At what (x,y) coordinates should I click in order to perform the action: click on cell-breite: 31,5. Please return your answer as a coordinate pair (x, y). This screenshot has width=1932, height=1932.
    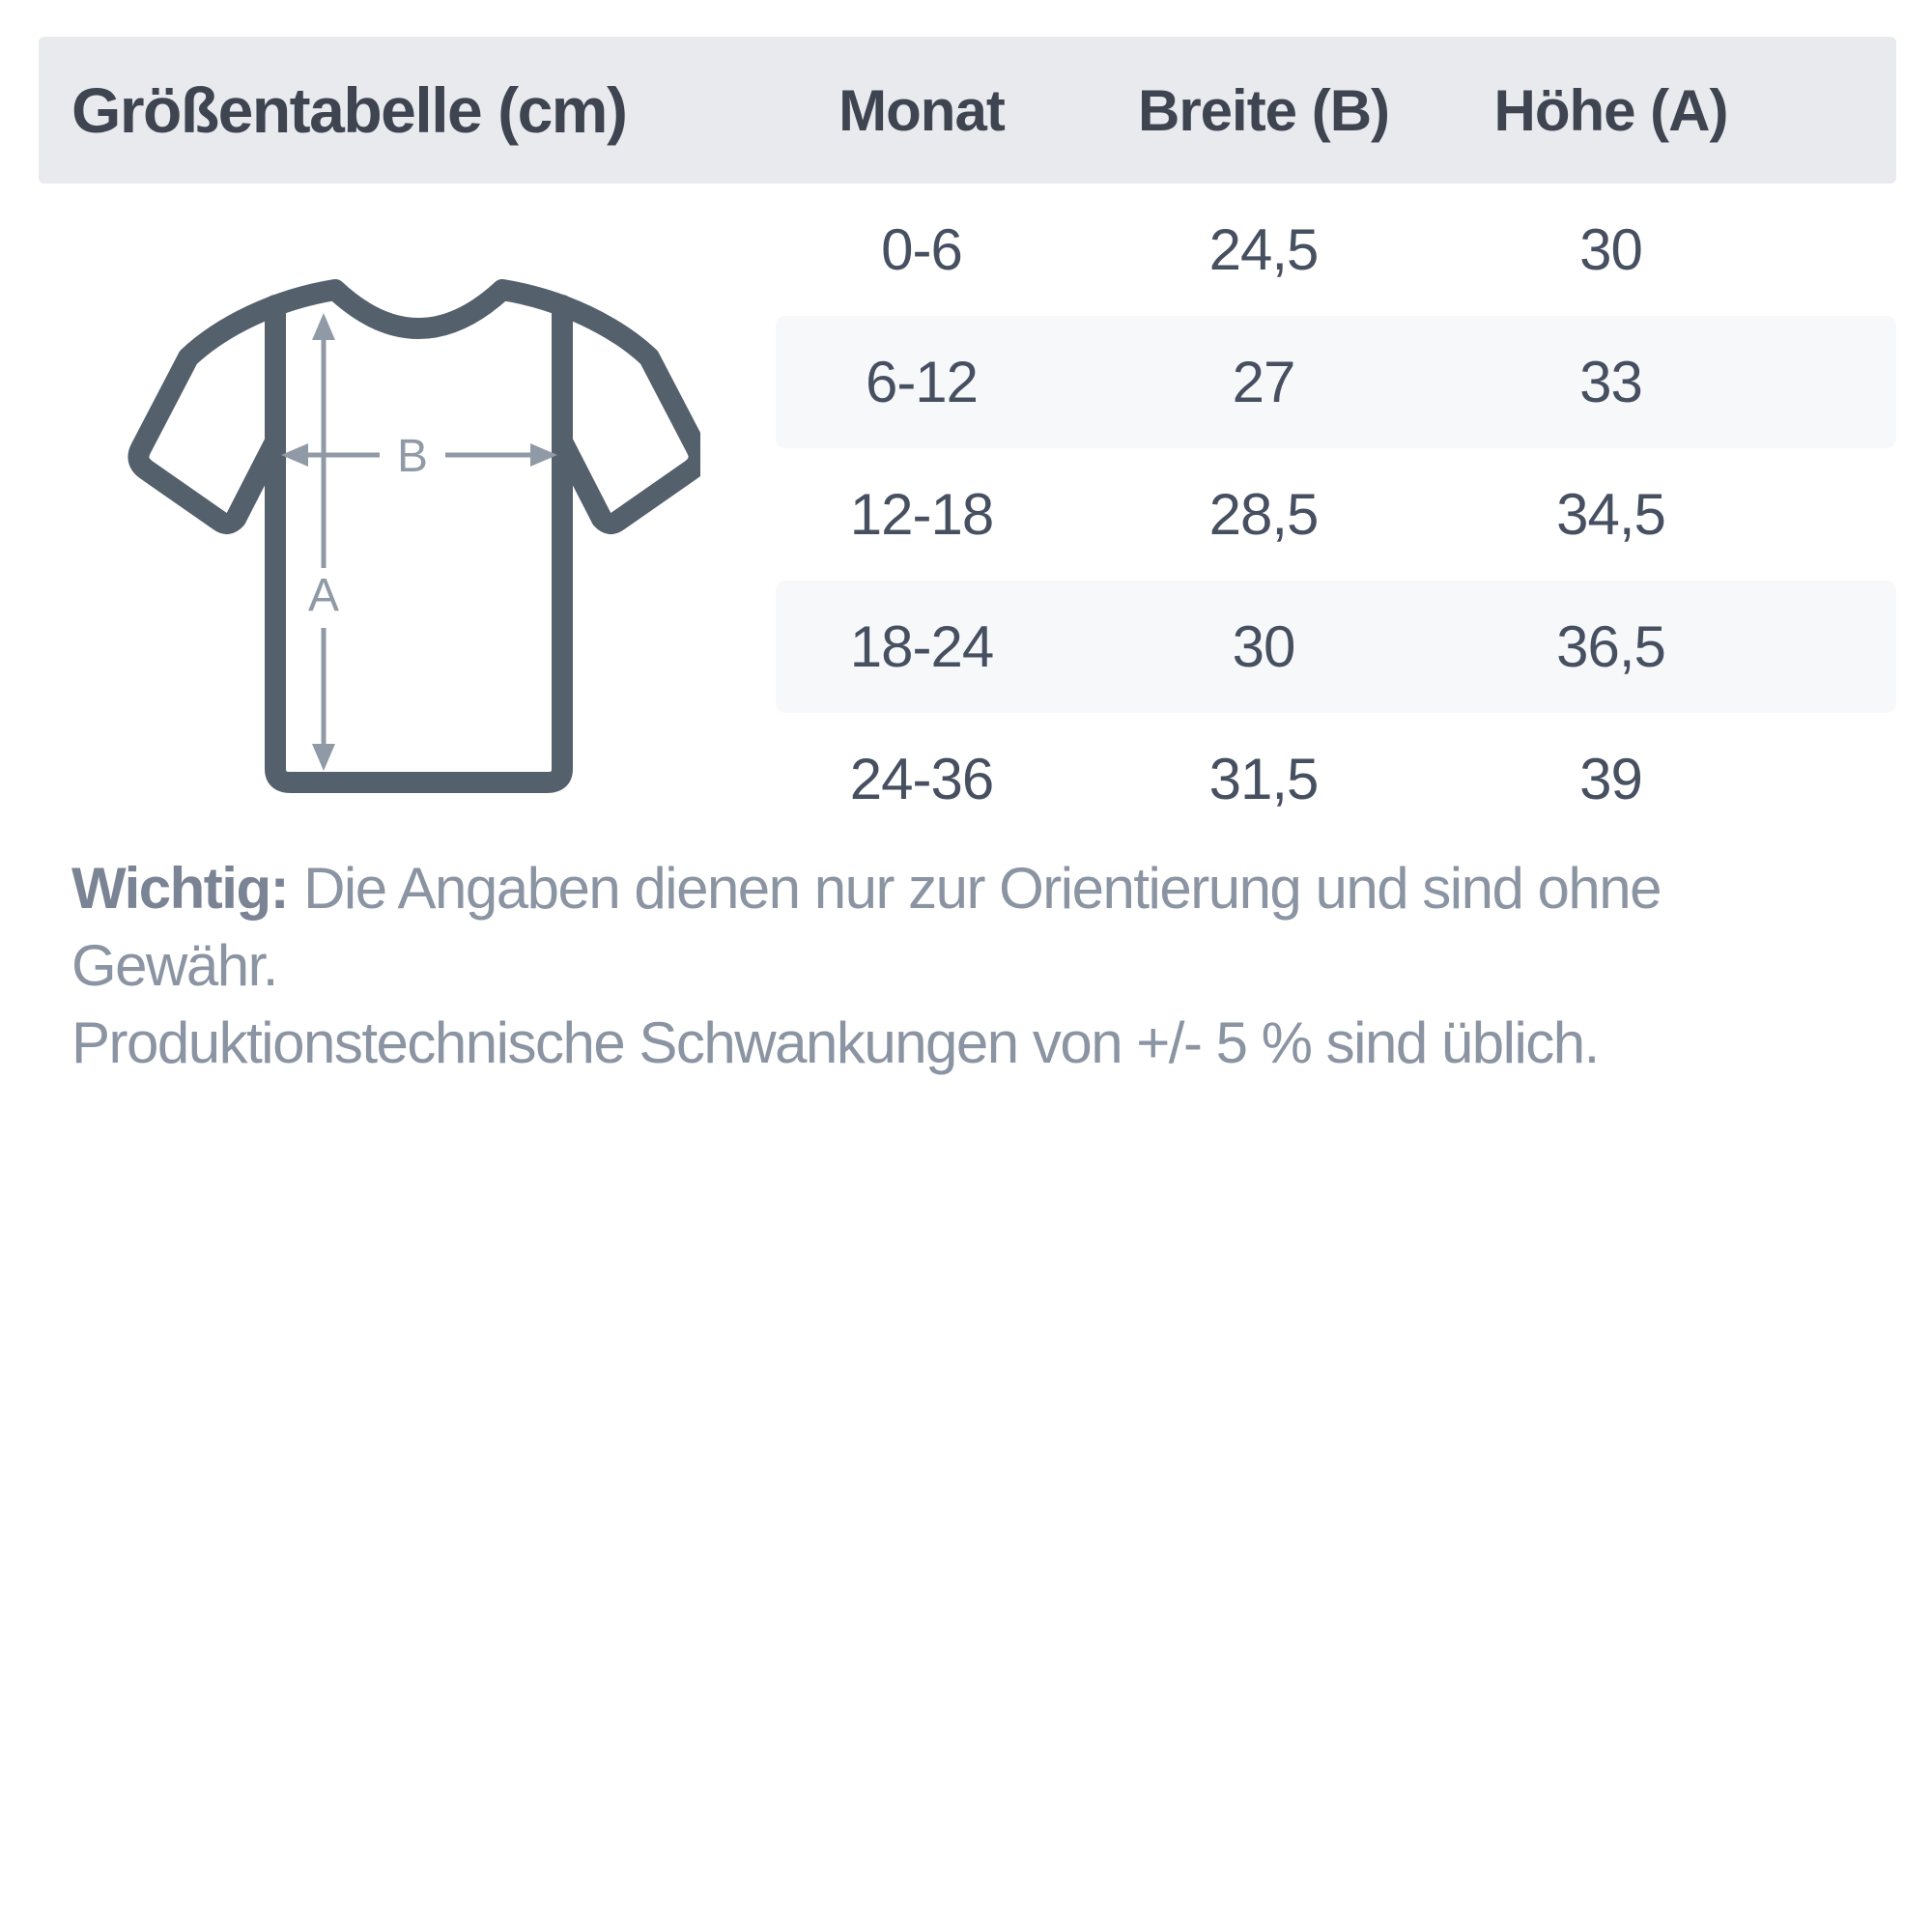
    Looking at the image, I should click on (1264, 779).